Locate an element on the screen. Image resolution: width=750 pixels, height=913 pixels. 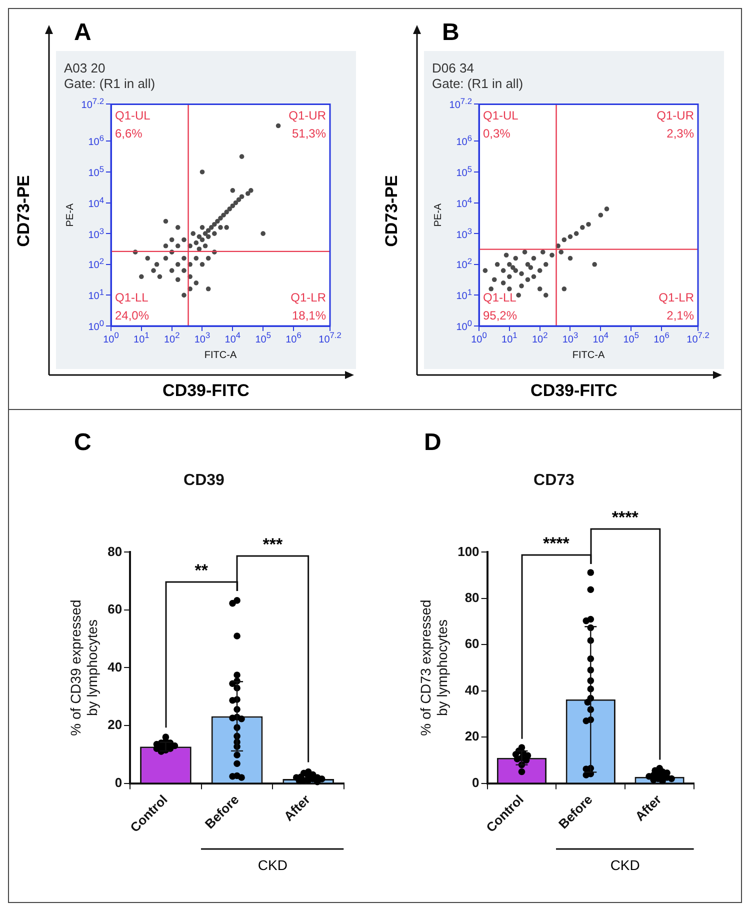
text: C is located at coordinates (83, 443).